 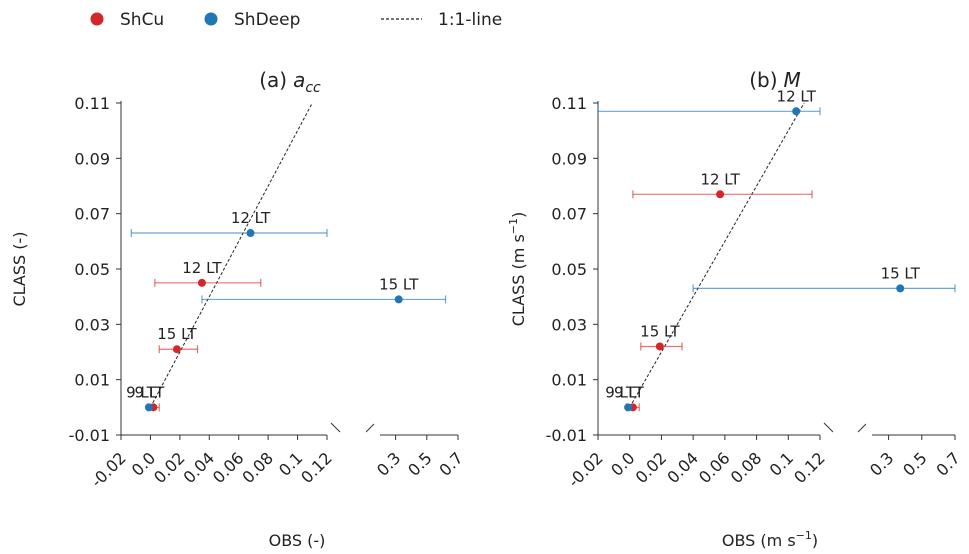 I want to click on x-axis-label: OBS (-), so click(x=297, y=540).